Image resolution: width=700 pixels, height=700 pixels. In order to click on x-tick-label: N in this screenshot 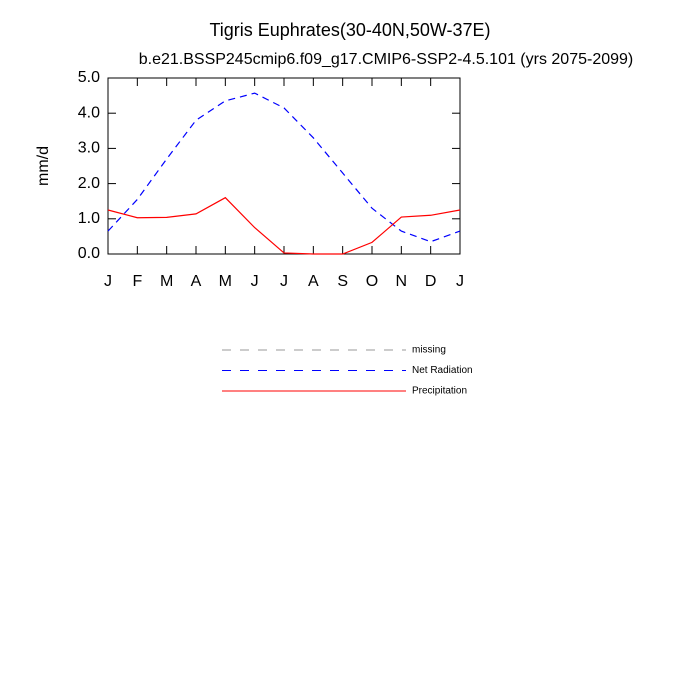, I will do `click(402, 281)`.